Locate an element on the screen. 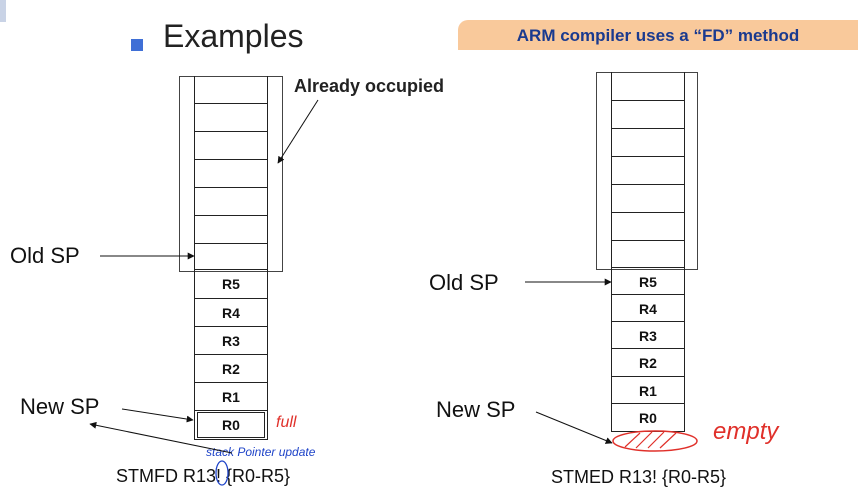 Image resolution: width=858 pixels, height=504 pixels. full-handwritten-note: full is located at coordinates (286, 422).